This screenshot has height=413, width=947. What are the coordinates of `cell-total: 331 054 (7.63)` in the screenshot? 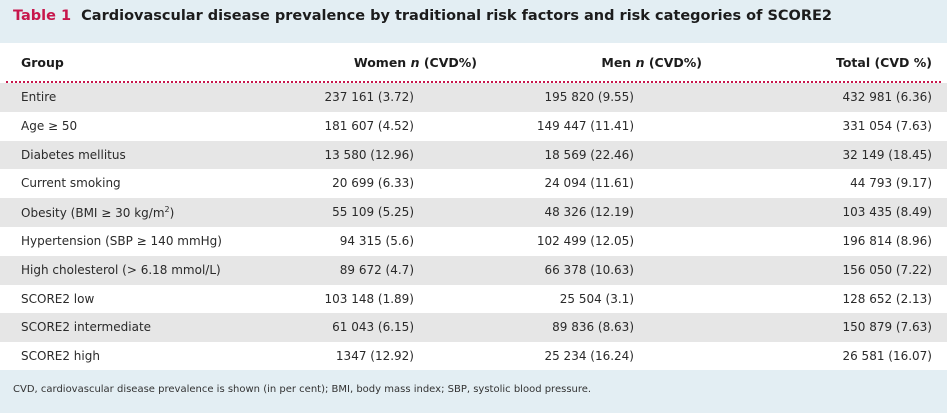 It's located at (887, 125).